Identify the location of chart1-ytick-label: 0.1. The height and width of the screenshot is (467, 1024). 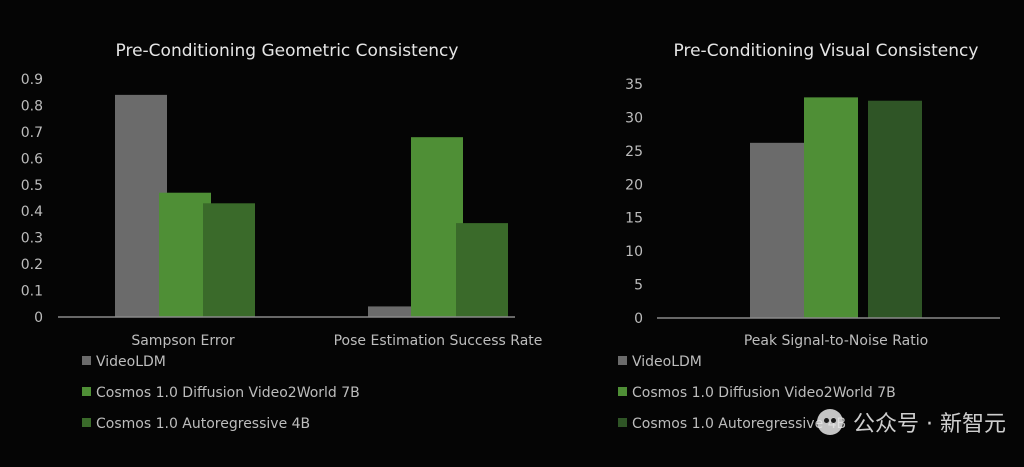
(32, 292).